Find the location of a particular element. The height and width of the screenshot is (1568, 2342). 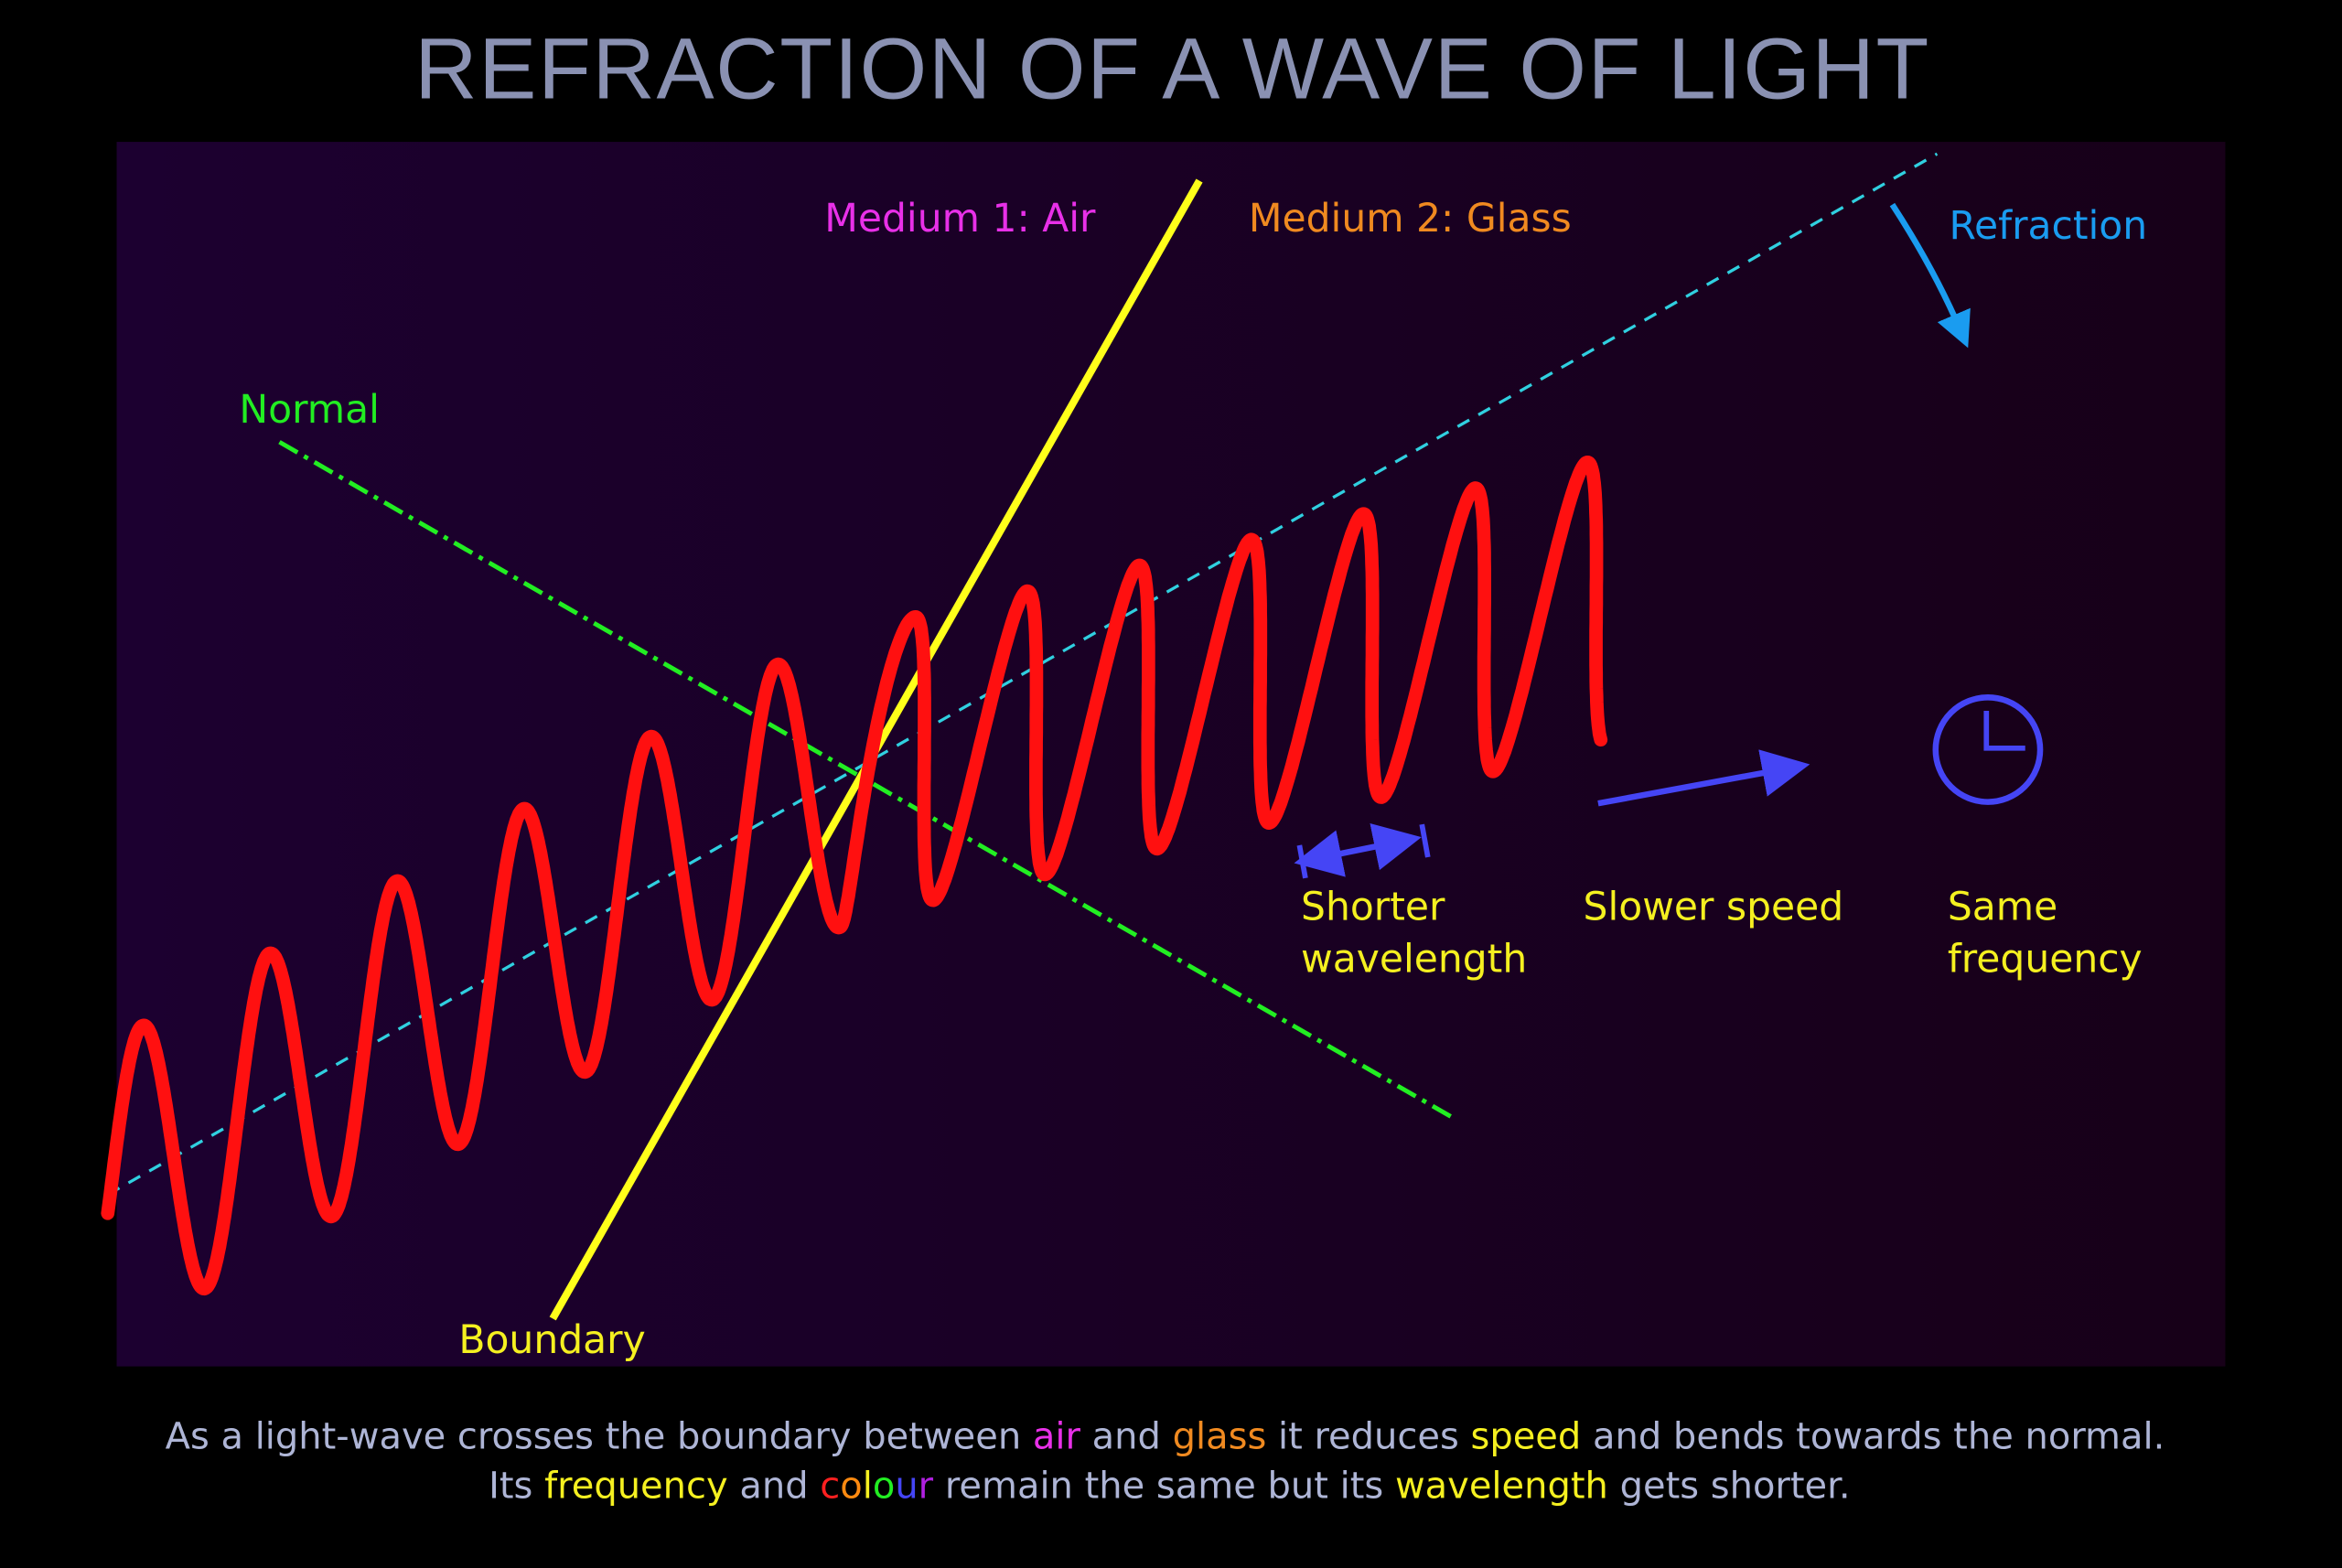

caption-glass: glass is located at coordinates (1220, 1436).